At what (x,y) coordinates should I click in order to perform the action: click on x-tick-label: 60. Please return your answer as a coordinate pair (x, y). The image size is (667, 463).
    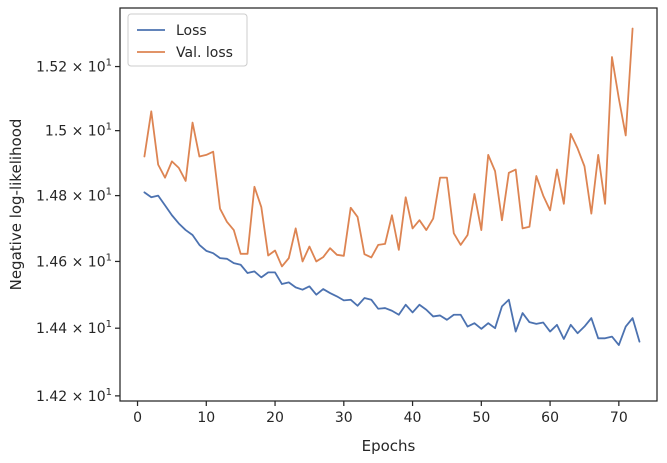
    Looking at the image, I should click on (550, 418).